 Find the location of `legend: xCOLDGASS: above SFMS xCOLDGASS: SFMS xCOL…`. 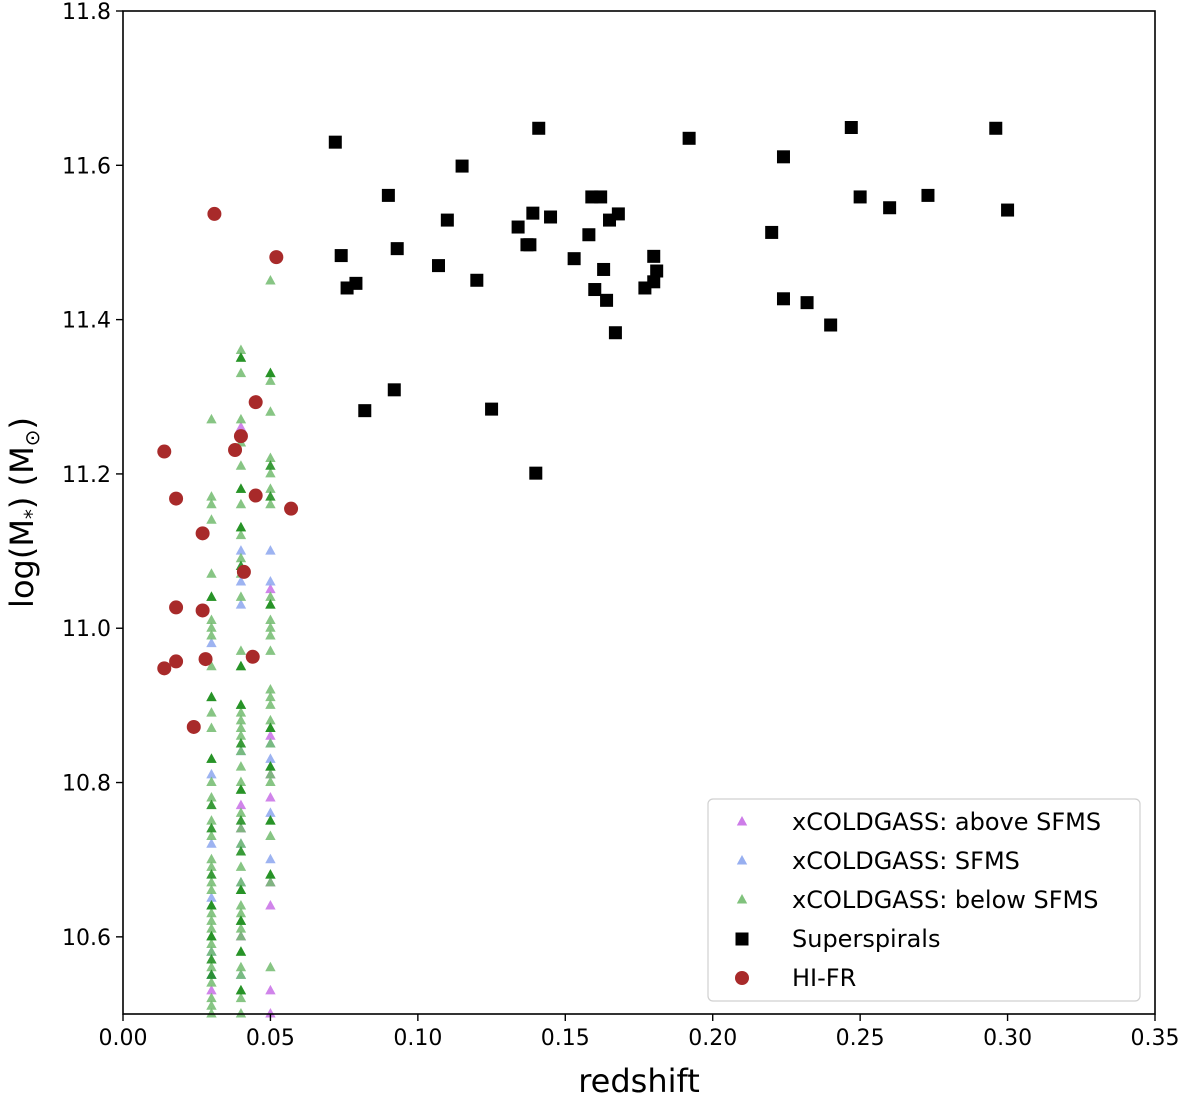

legend: xCOLDGASS: above SFMS xCOLDGASS: SFMS xCOL… is located at coordinates (924, 900).